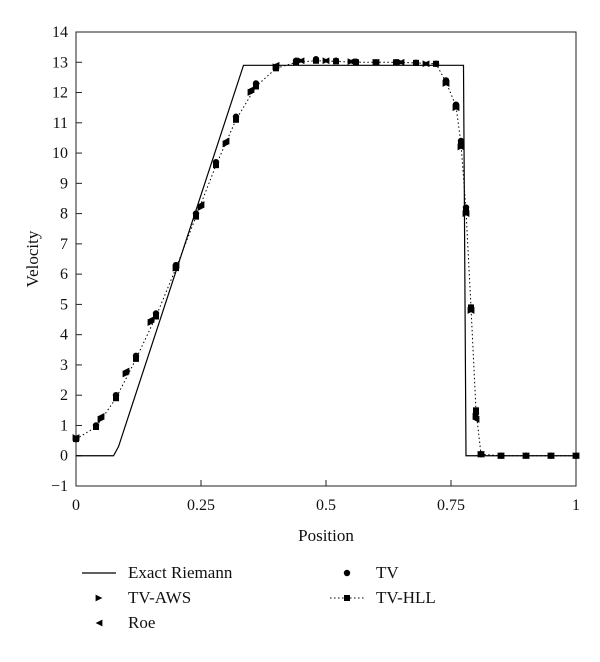 Image resolution: width=600 pixels, height=662 pixels. Describe the element at coordinates (406, 597) in the screenshot. I see `legend-label: TV-HLL` at that location.